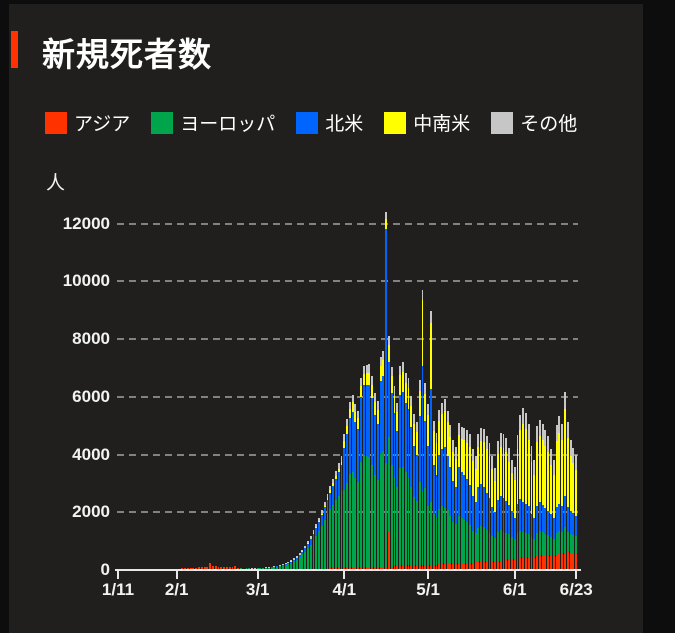  Describe the element at coordinates (380, 463) in the screenshot. I see `stacked-bar-4/14` at that location.